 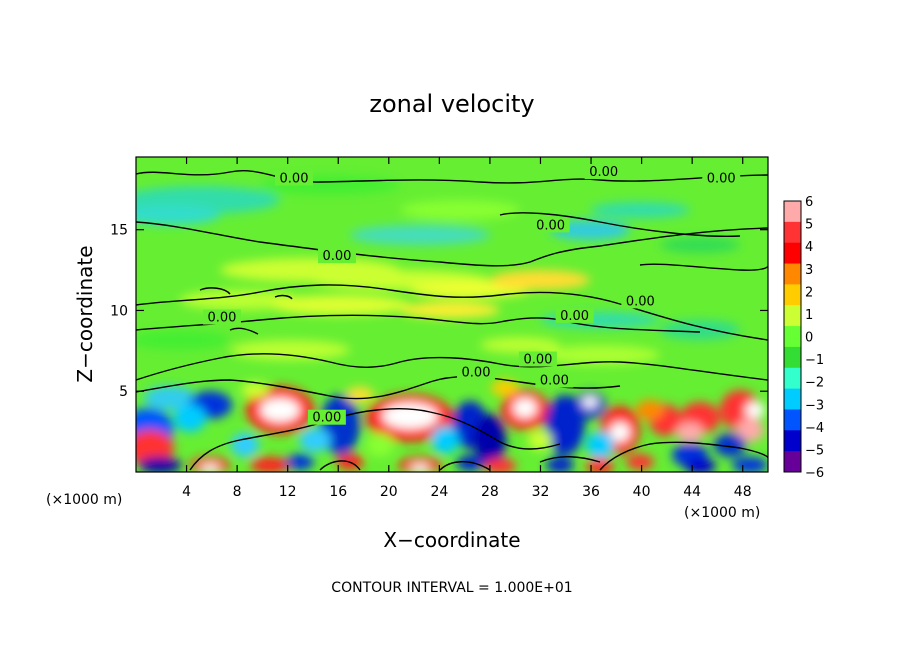 I want to click on colorbar-frame, so click(x=792, y=336).